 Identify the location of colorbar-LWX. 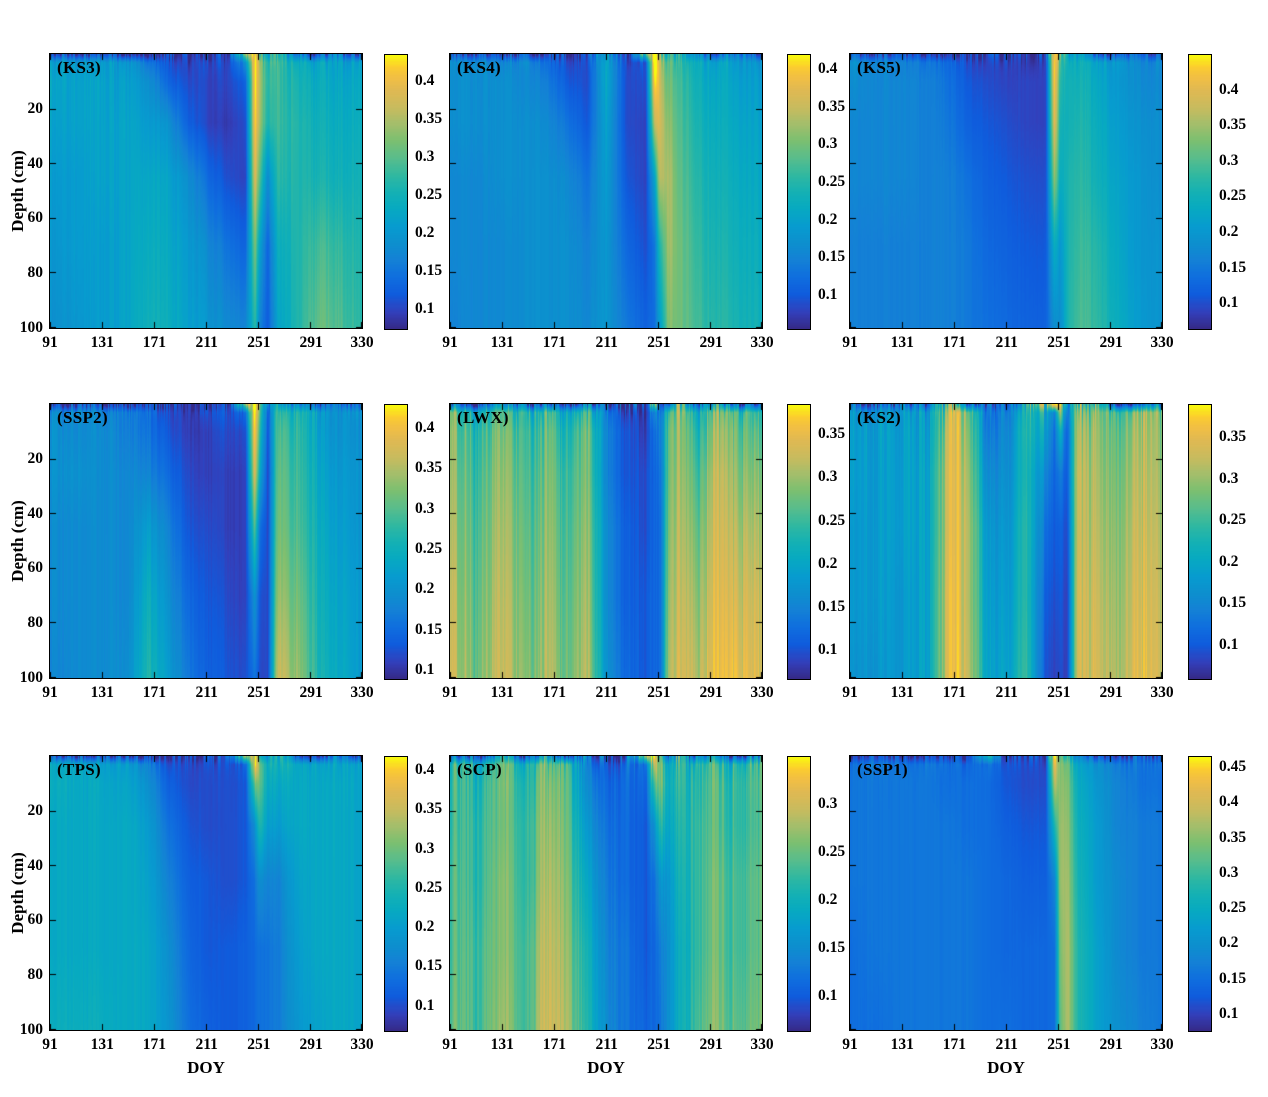
(799, 542).